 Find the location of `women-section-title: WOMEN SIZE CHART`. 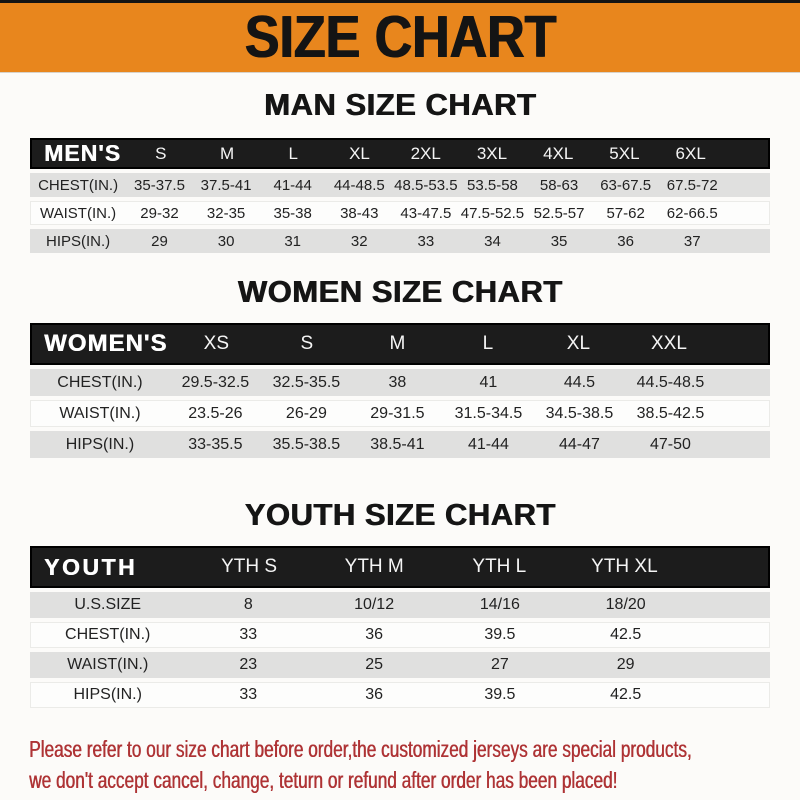

women-section-title: WOMEN SIZE CHART is located at coordinates (400, 291).